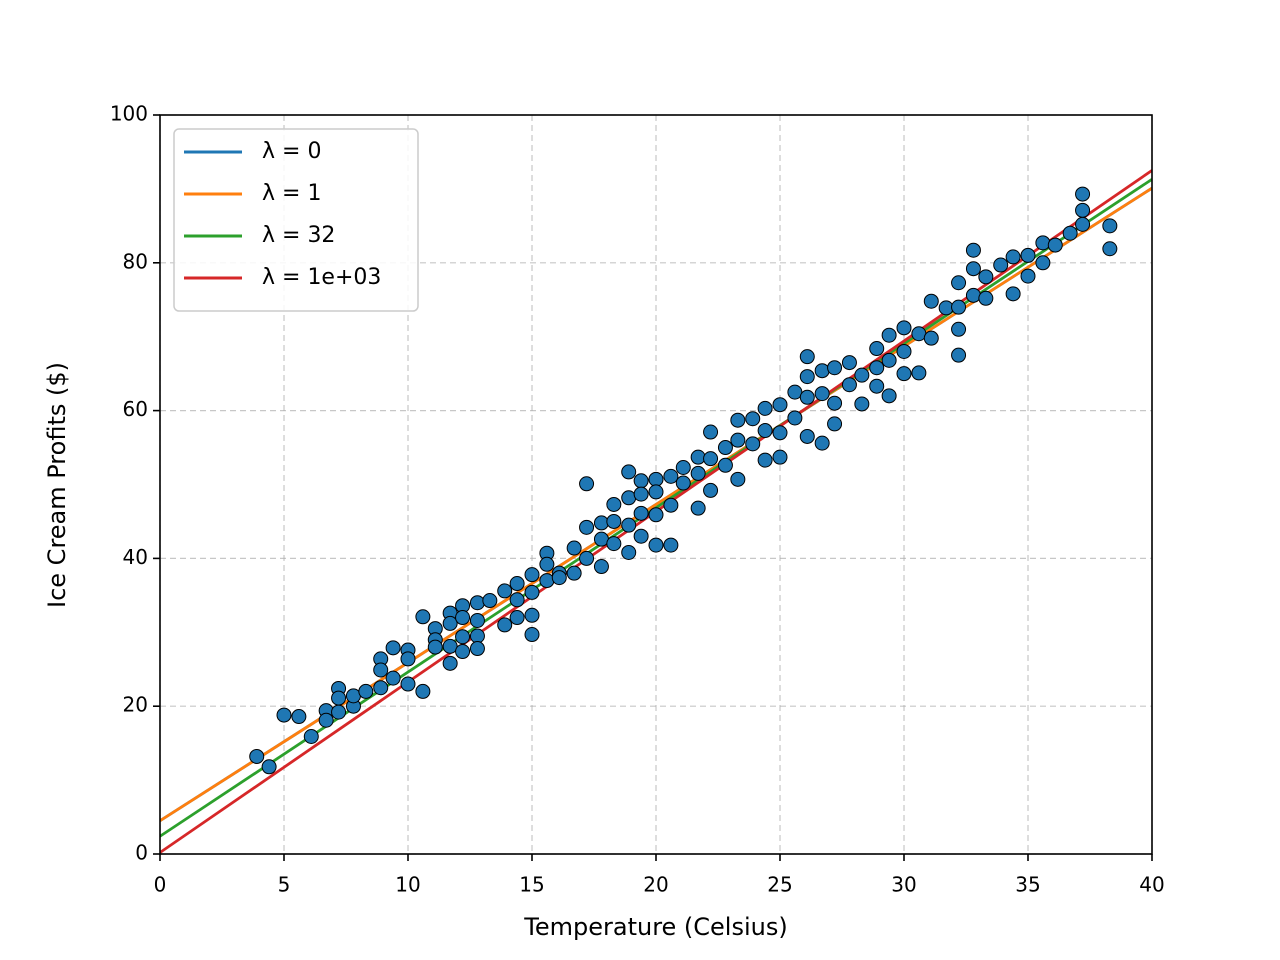 The height and width of the screenshot is (960, 1280). Describe the element at coordinates (407, 885) in the screenshot. I see `x-tick-label: 10` at that location.